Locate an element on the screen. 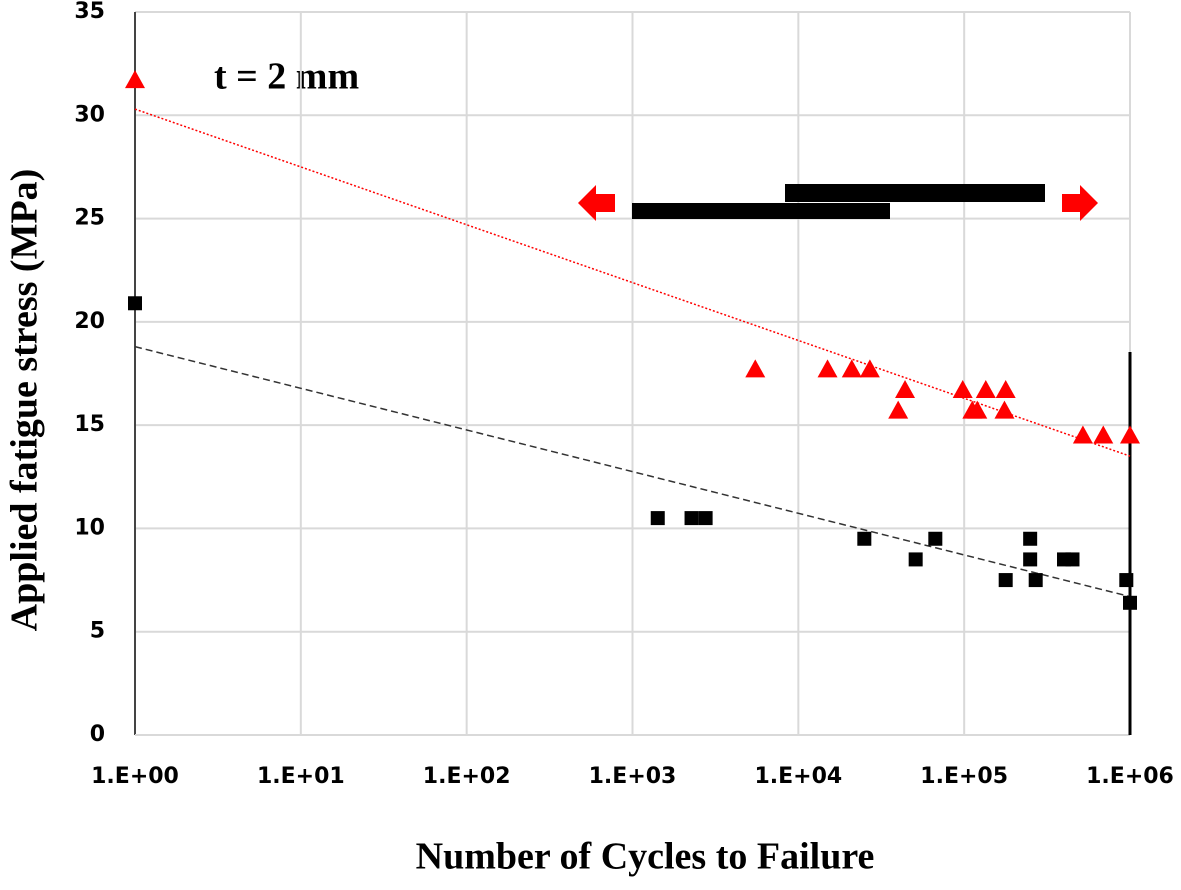  range-annotation is located at coordinates (838, 202).